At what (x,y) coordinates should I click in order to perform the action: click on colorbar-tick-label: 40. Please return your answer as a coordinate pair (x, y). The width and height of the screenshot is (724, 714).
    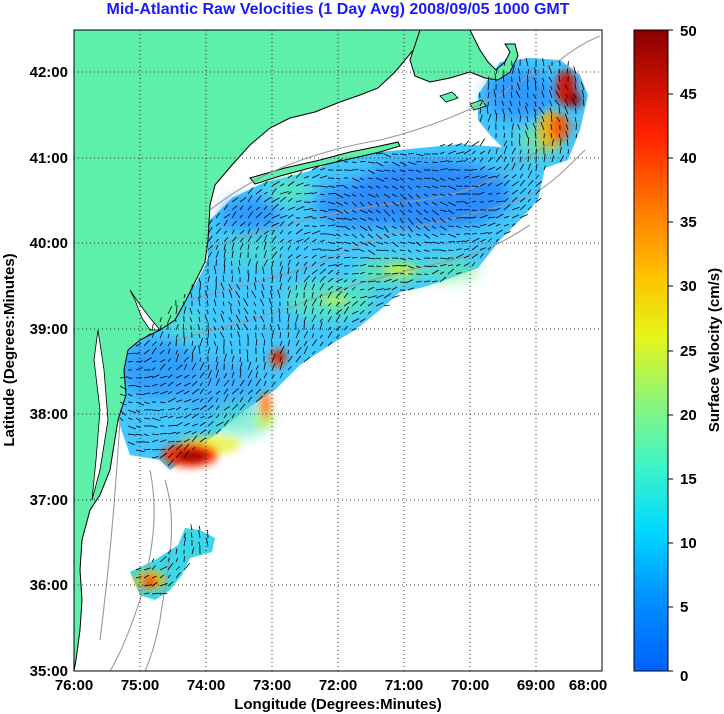
    Looking at the image, I should click on (688, 158).